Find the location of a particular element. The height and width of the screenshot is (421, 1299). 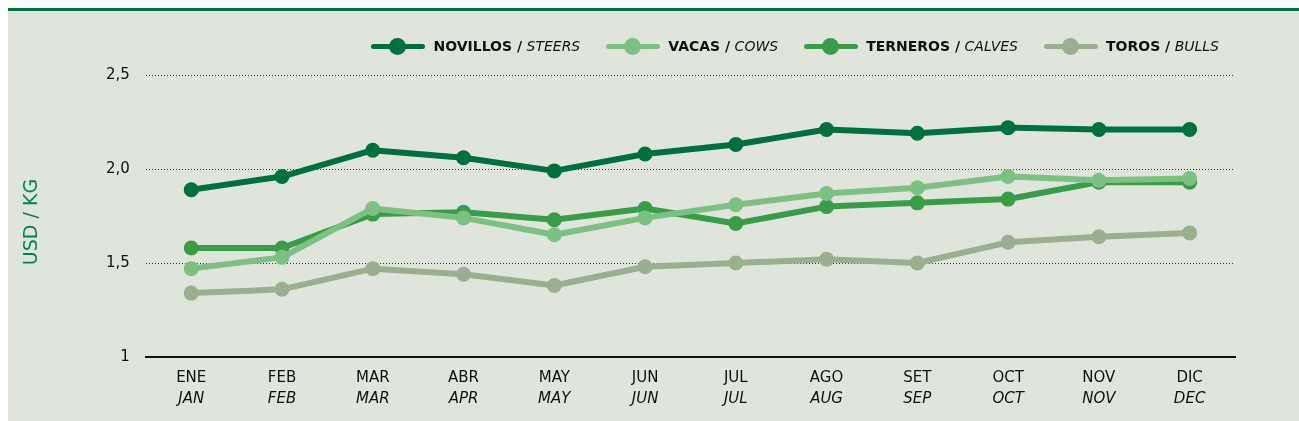

x-tick-label: MAR MAR is located at coordinates (372, 388).